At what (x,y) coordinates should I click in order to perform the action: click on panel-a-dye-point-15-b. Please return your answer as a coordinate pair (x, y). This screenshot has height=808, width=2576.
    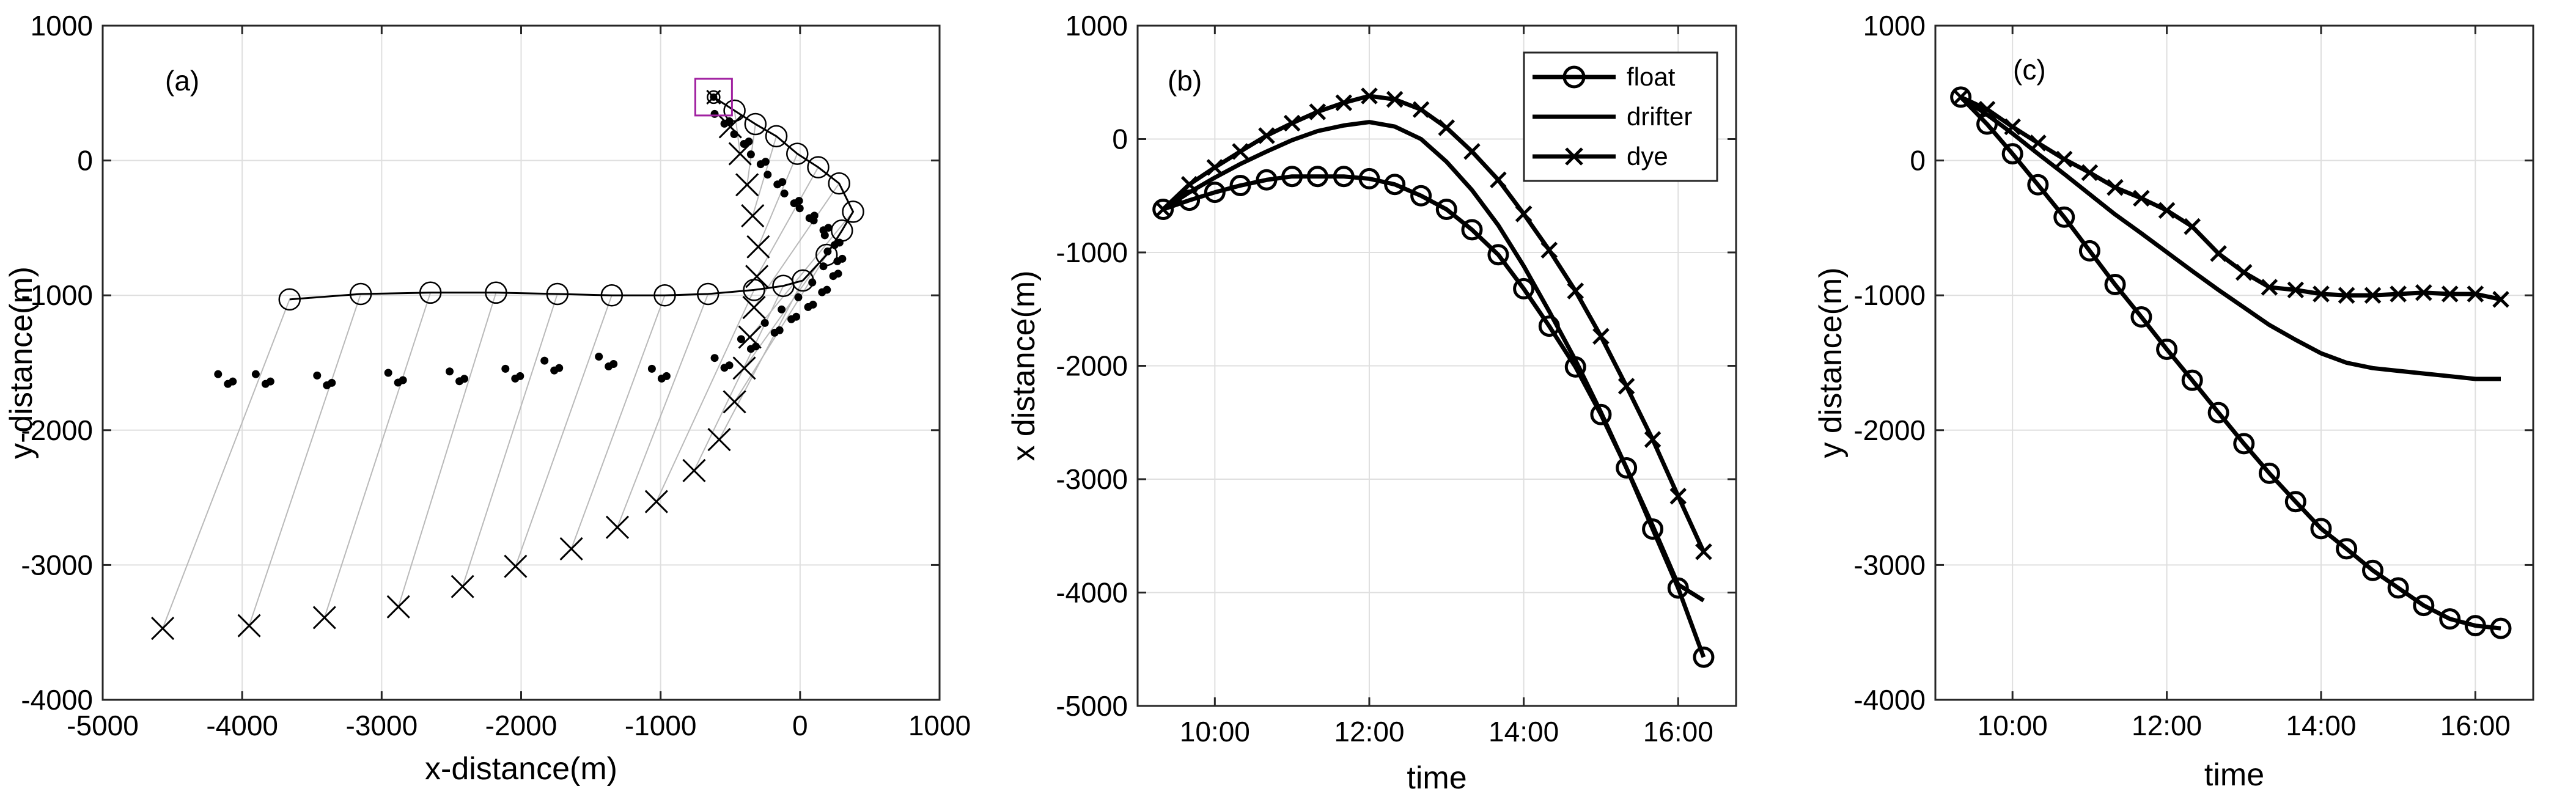
    Looking at the image, I should click on (571, 548).